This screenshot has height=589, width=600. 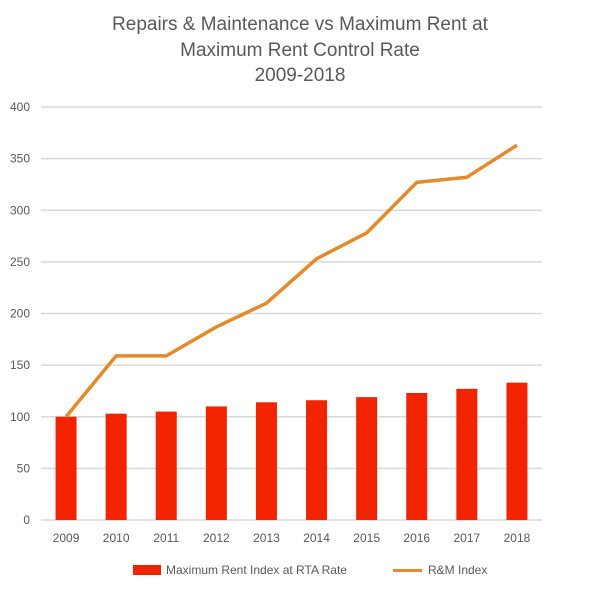 What do you see at coordinates (316, 538) in the screenshot?
I see `x-tick-label: 2014` at bounding box center [316, 538].